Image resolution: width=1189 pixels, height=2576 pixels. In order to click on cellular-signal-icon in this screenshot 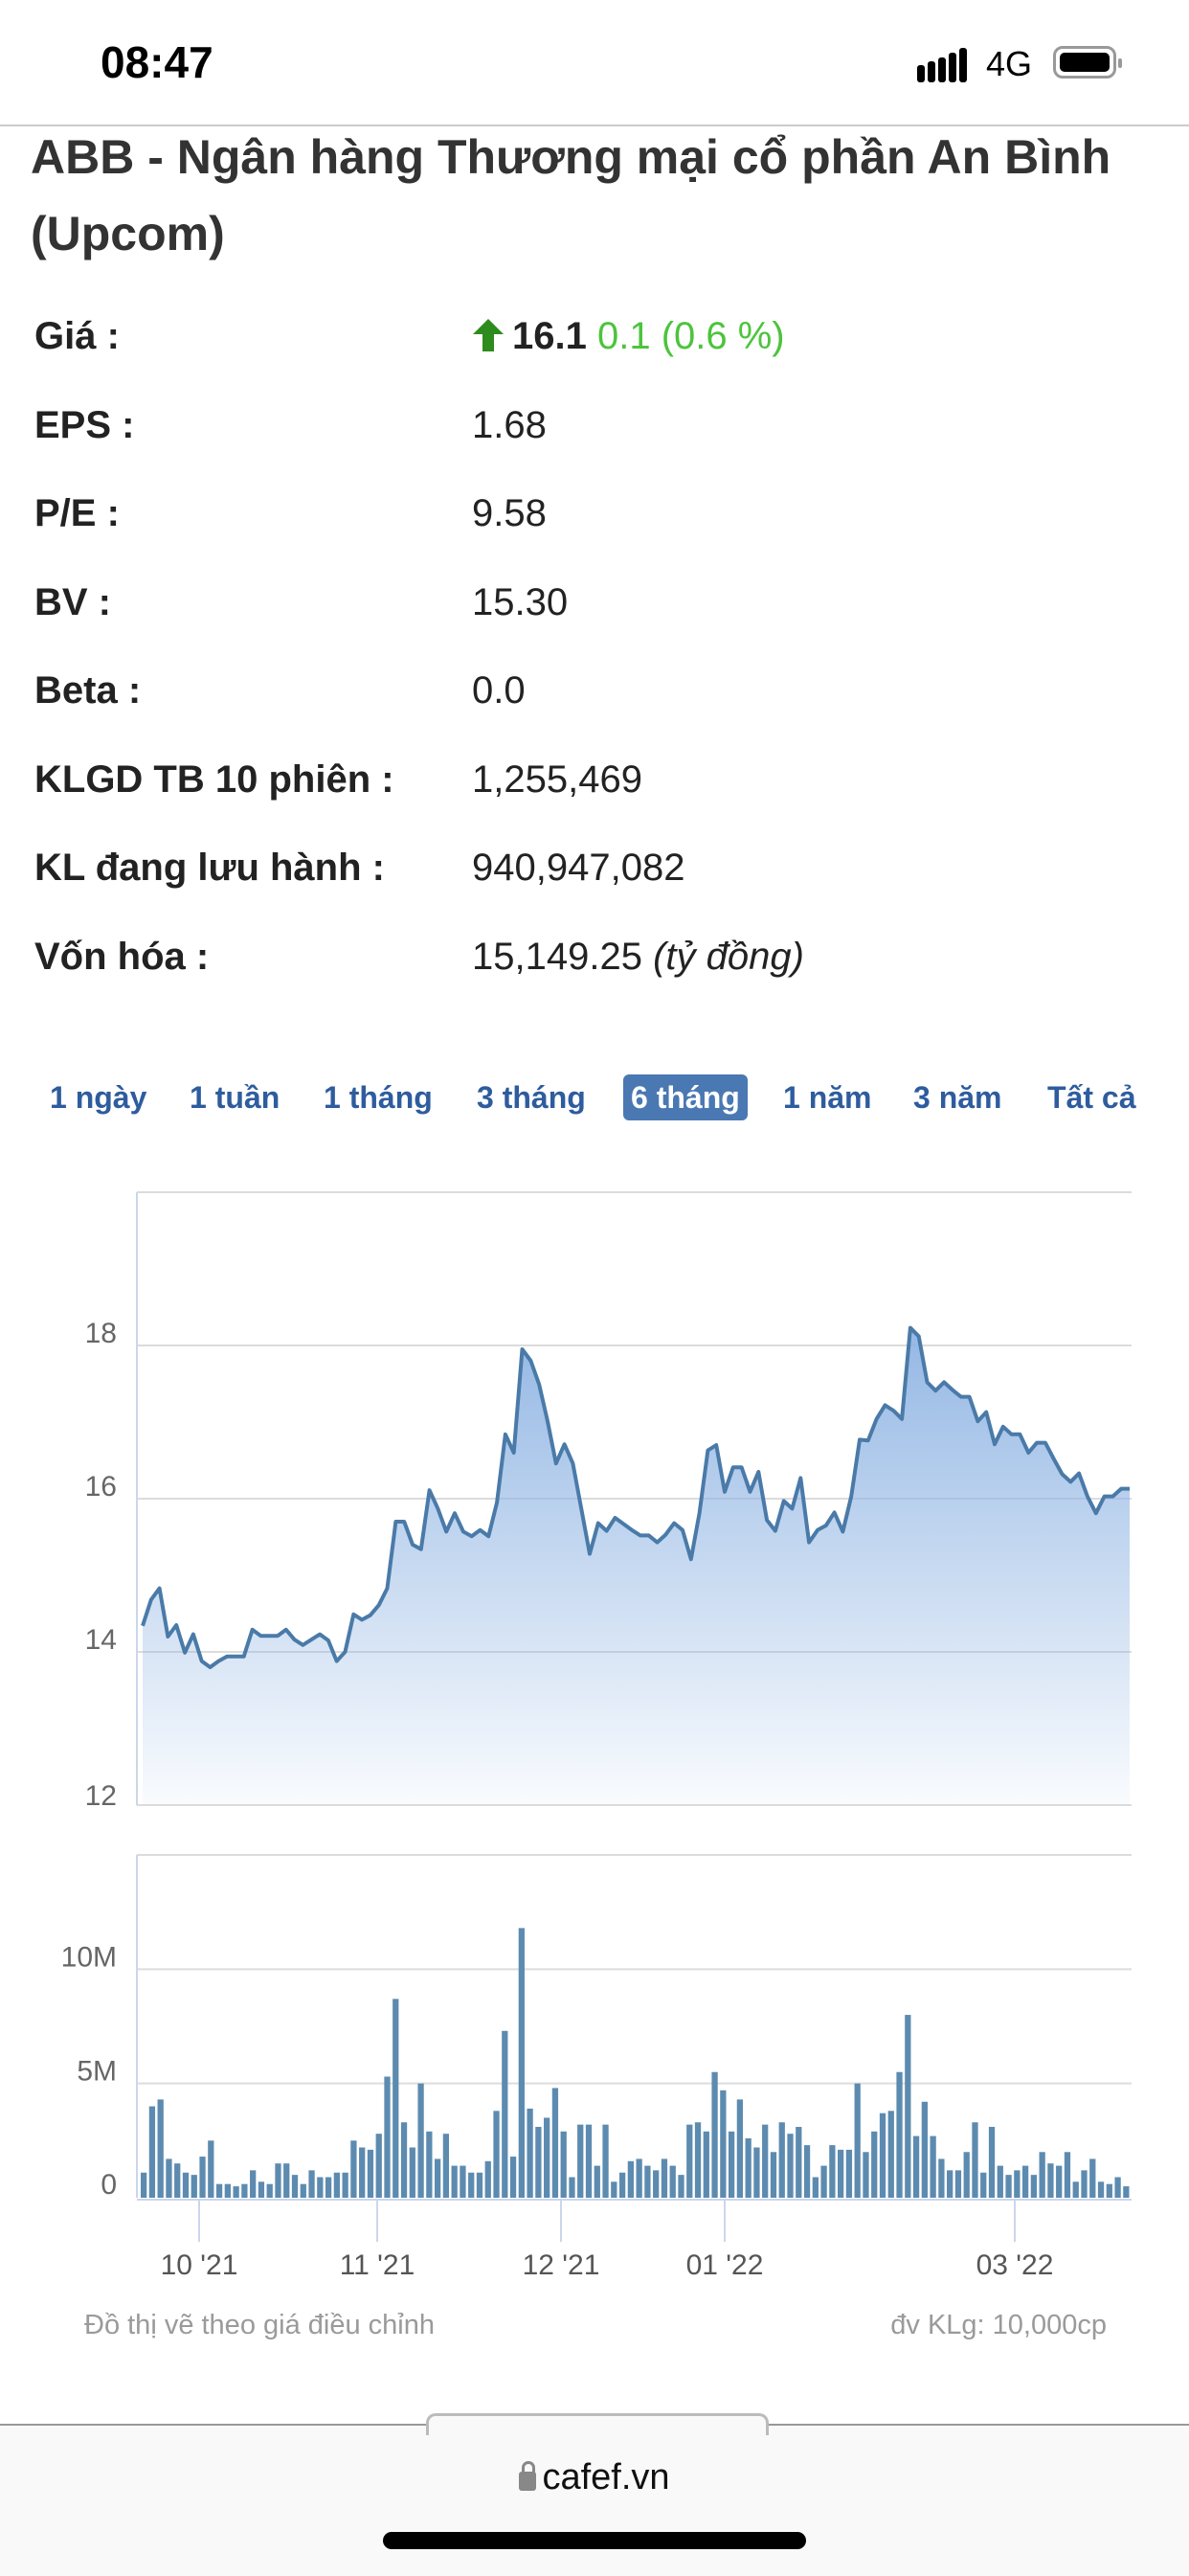, I will do `click(942, 65)`.